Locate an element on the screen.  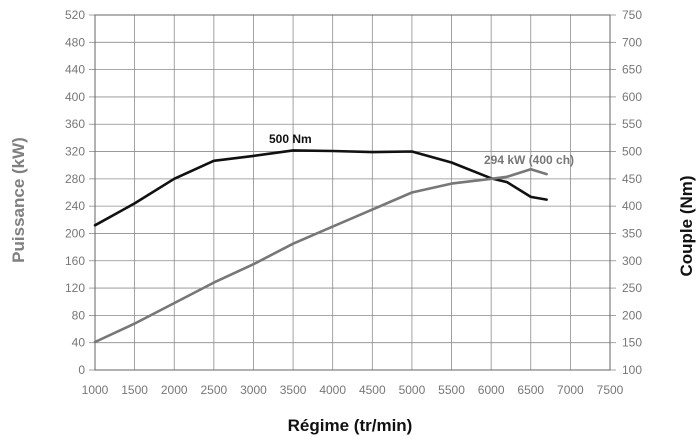
y-right-tick-label: 350 is located at coordinates (632, 233).